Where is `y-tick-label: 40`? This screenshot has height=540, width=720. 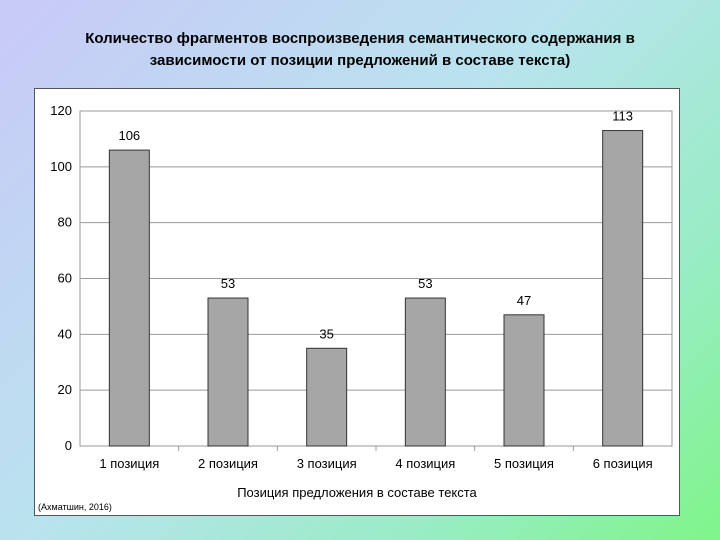 y-tick-label: 40 is located at coordinates (65, 333).